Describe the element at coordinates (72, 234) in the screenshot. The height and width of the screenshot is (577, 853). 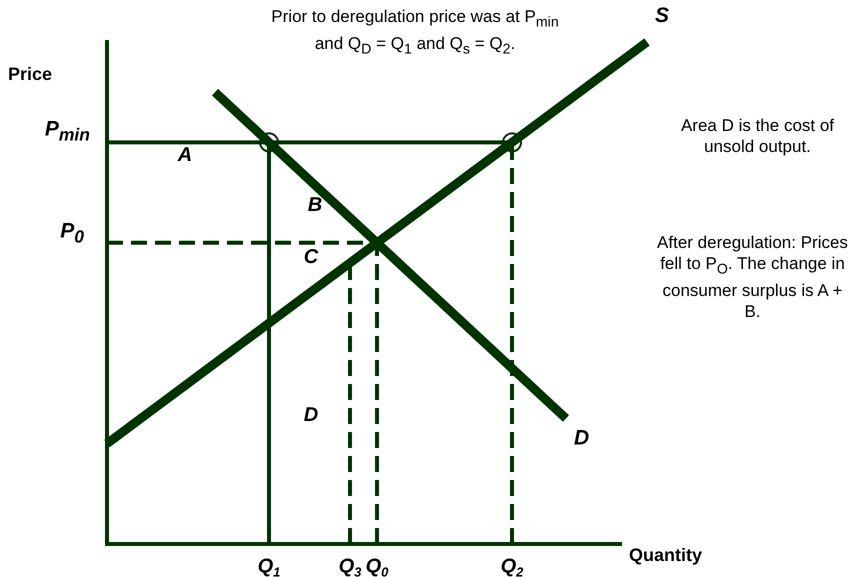
I see `text: P$_{0}$` at that location.